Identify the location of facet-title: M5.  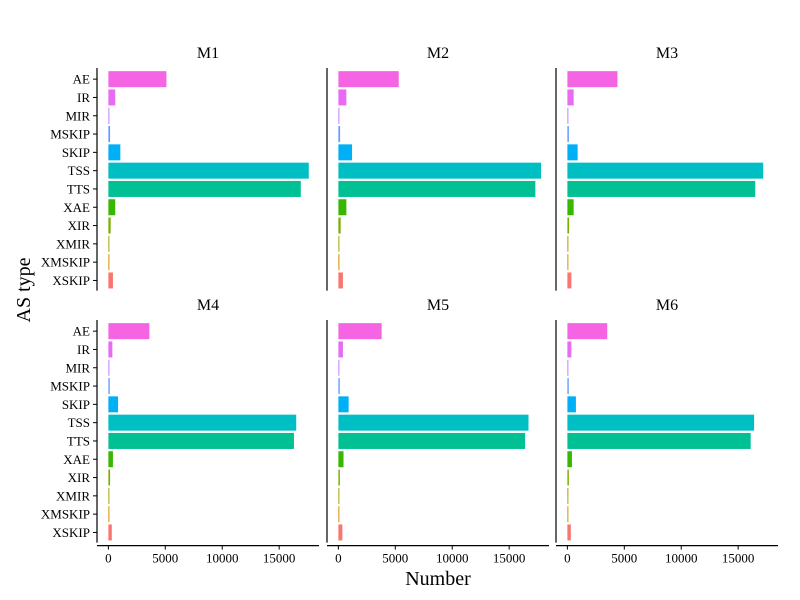
(438, 305).